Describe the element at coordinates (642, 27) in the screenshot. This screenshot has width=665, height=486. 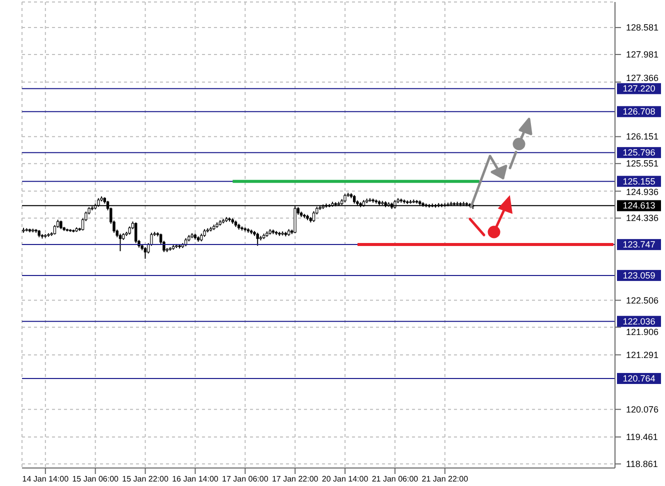
I see `y-tick-label: 128.581` at that location.